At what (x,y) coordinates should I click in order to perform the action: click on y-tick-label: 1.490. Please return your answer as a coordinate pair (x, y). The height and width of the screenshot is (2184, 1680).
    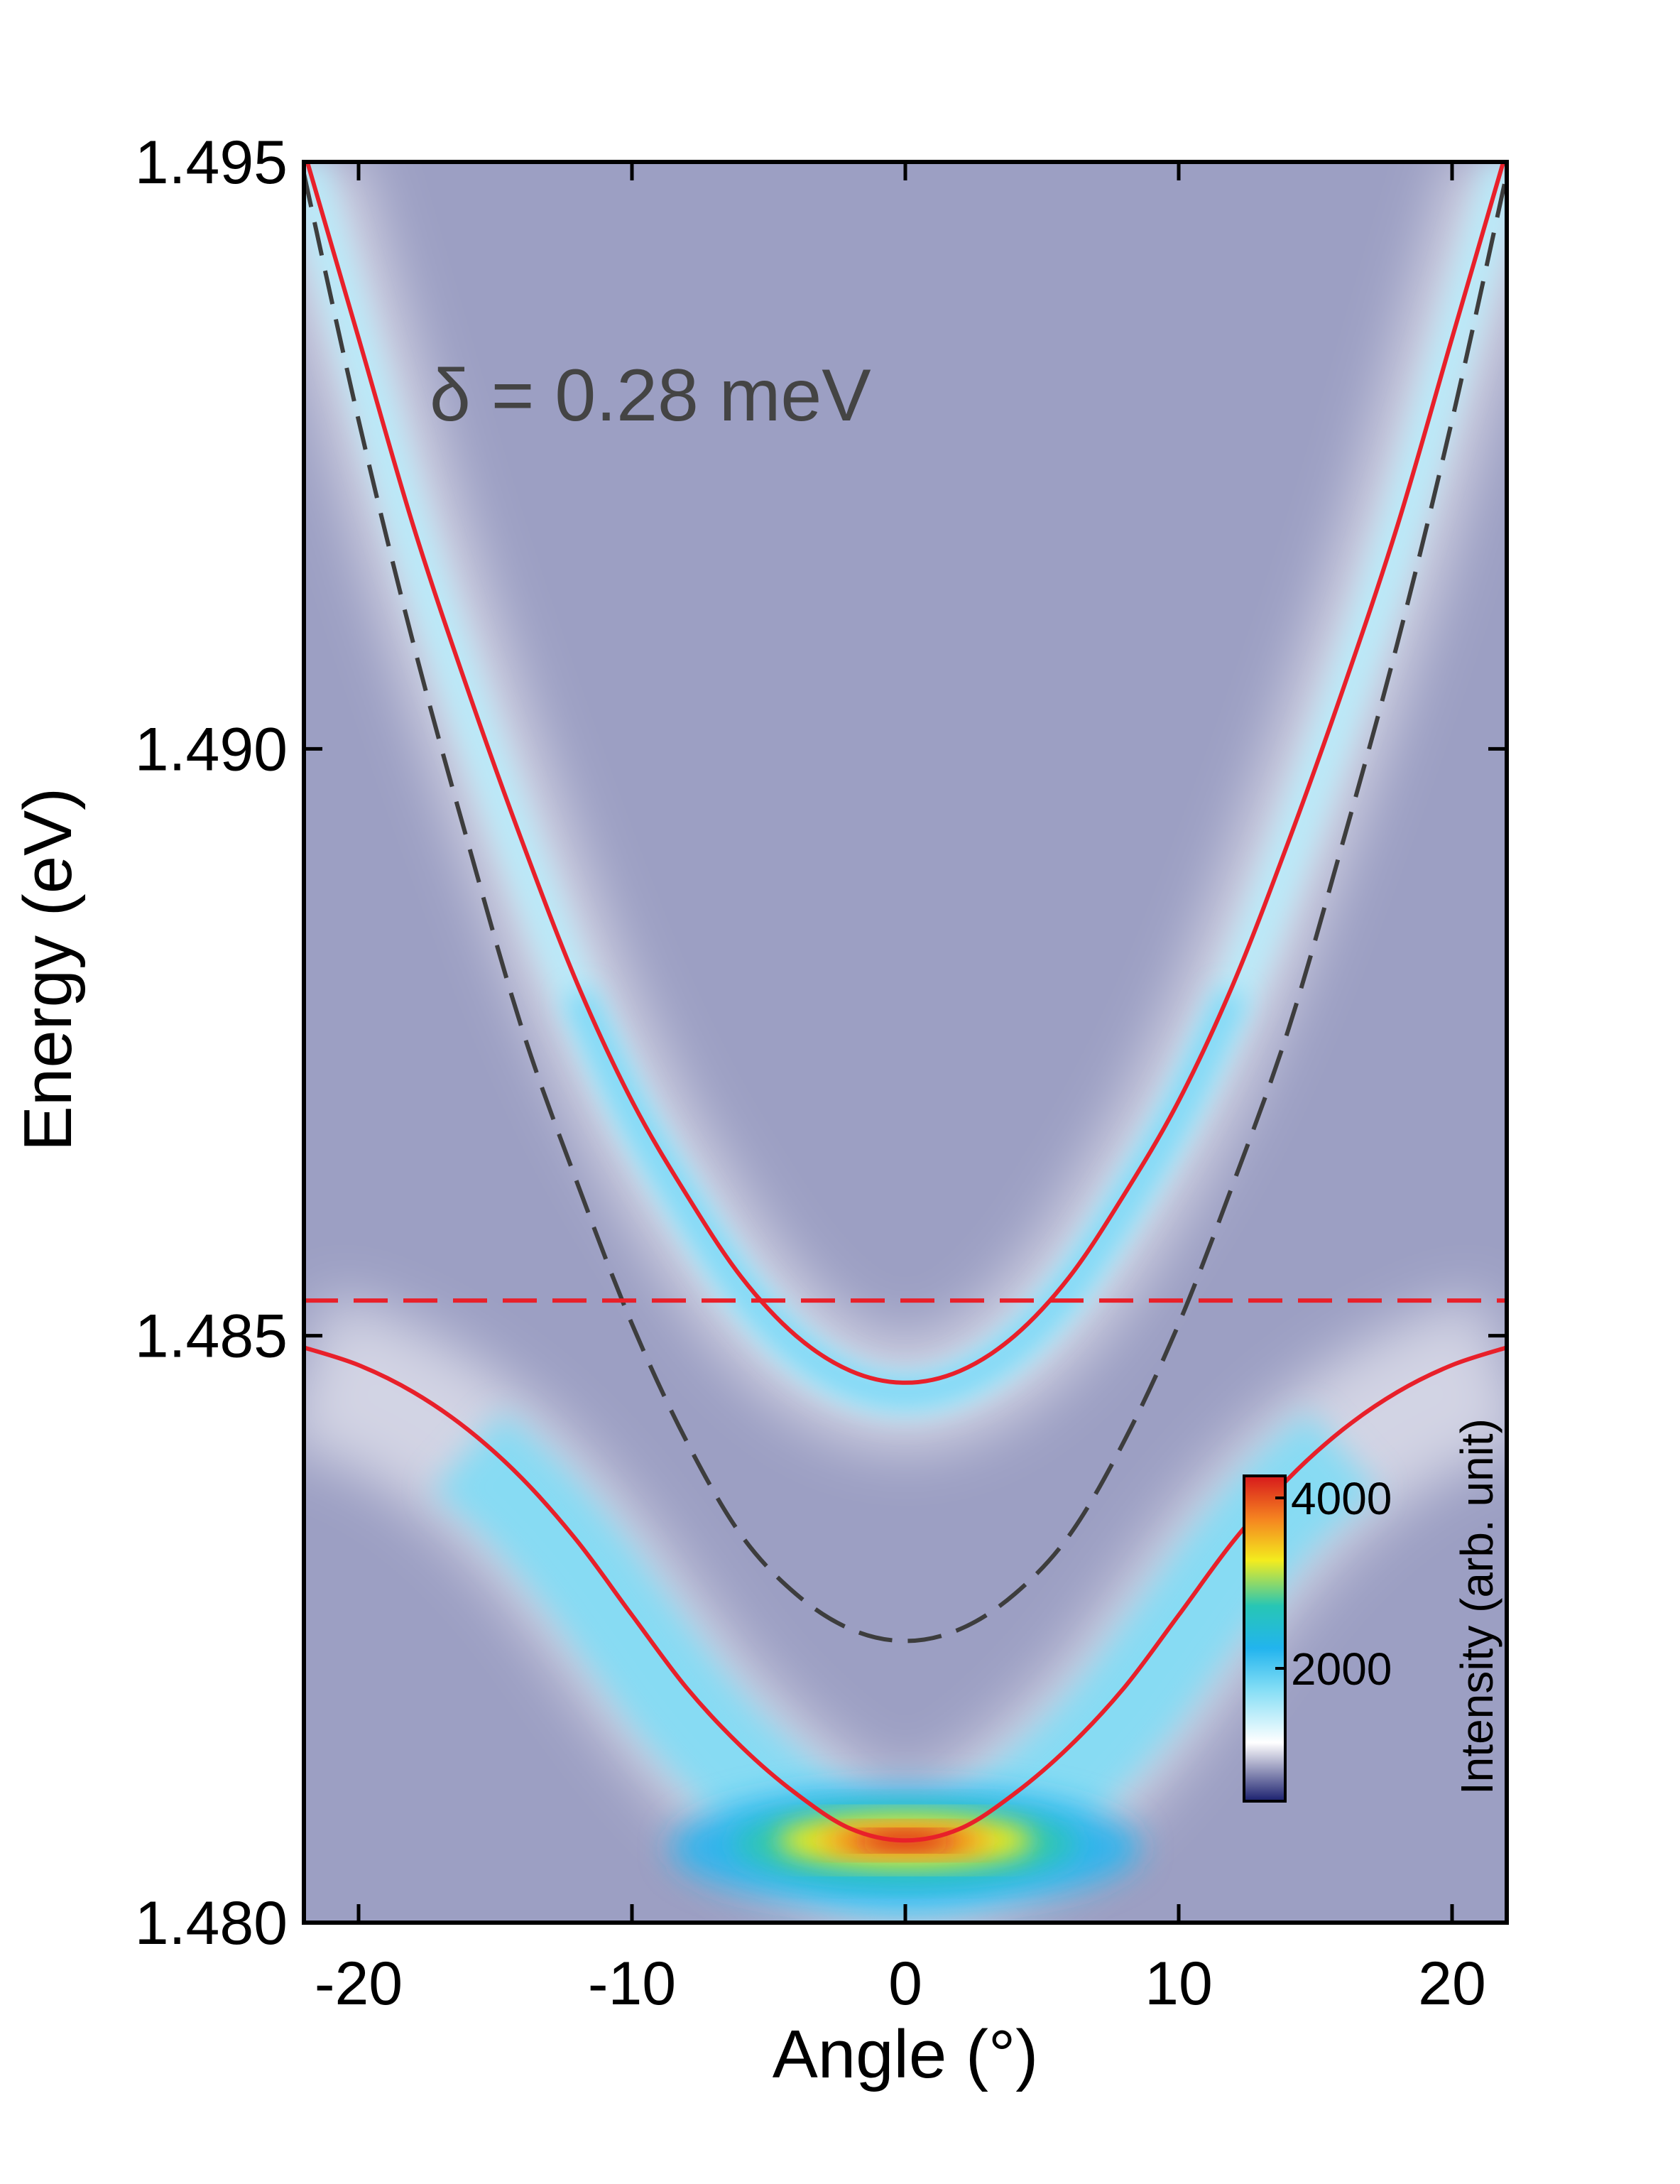
    Looking at the image, I should click on (211, 749).